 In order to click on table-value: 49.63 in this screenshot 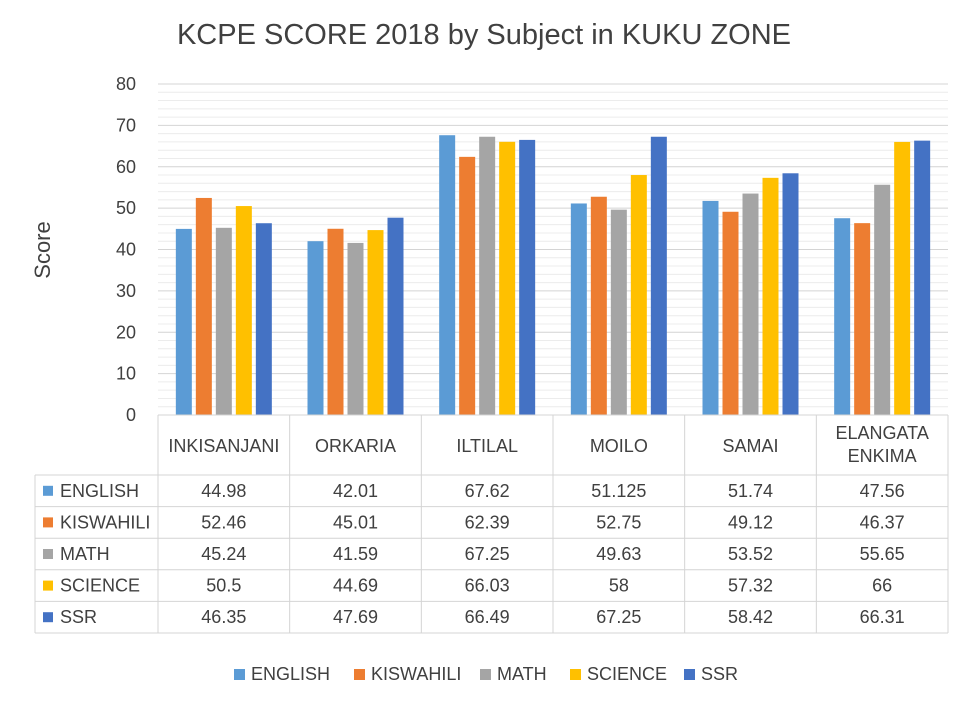, I will do `click(618, 554)`.